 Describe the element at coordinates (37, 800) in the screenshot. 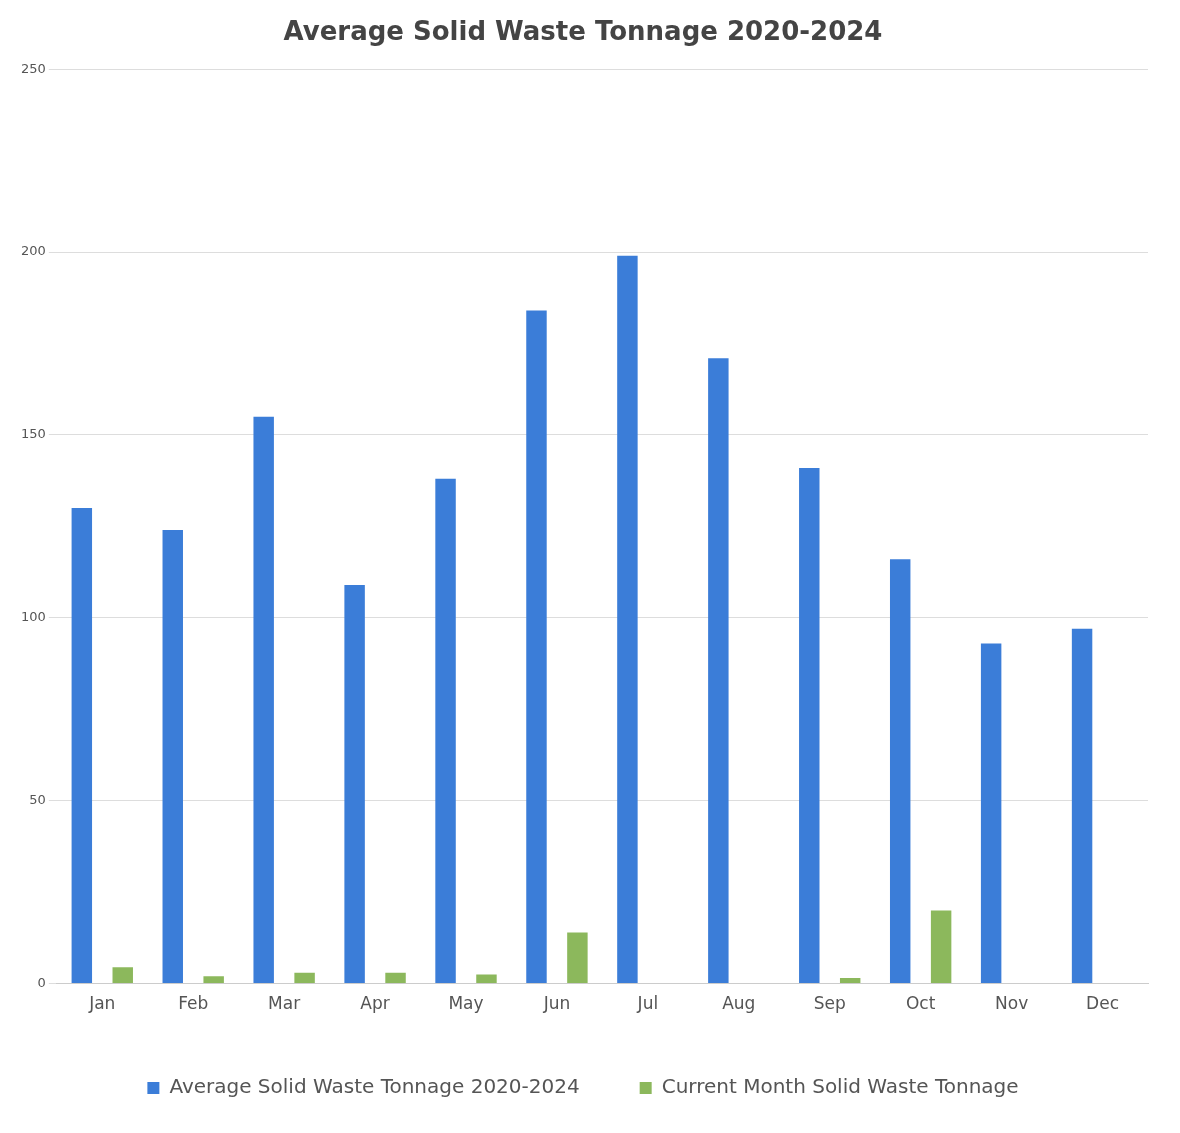

I see `y-tick-label: 50` at that location.